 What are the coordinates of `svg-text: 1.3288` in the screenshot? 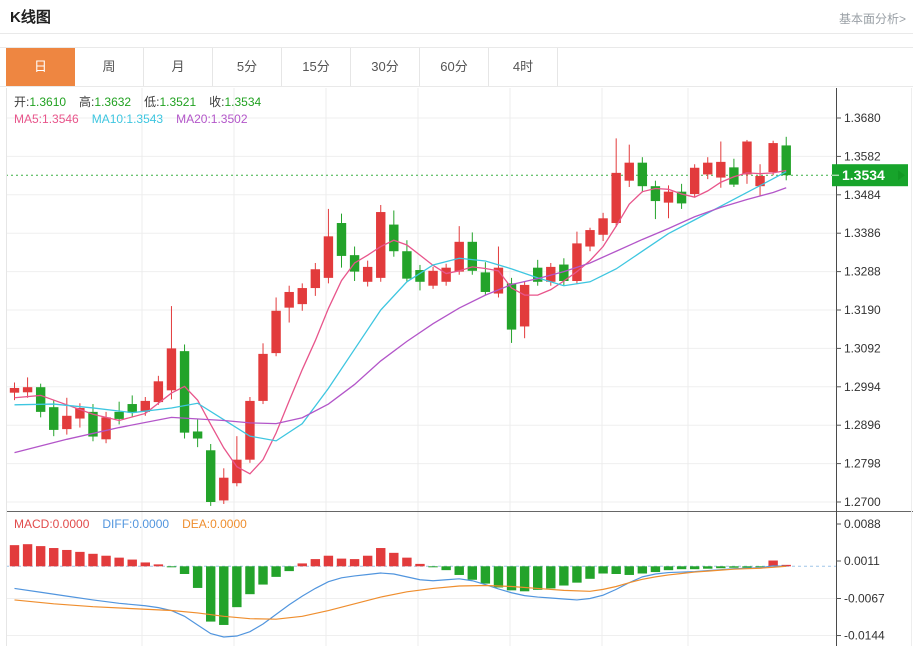 It's located at (862, 272).